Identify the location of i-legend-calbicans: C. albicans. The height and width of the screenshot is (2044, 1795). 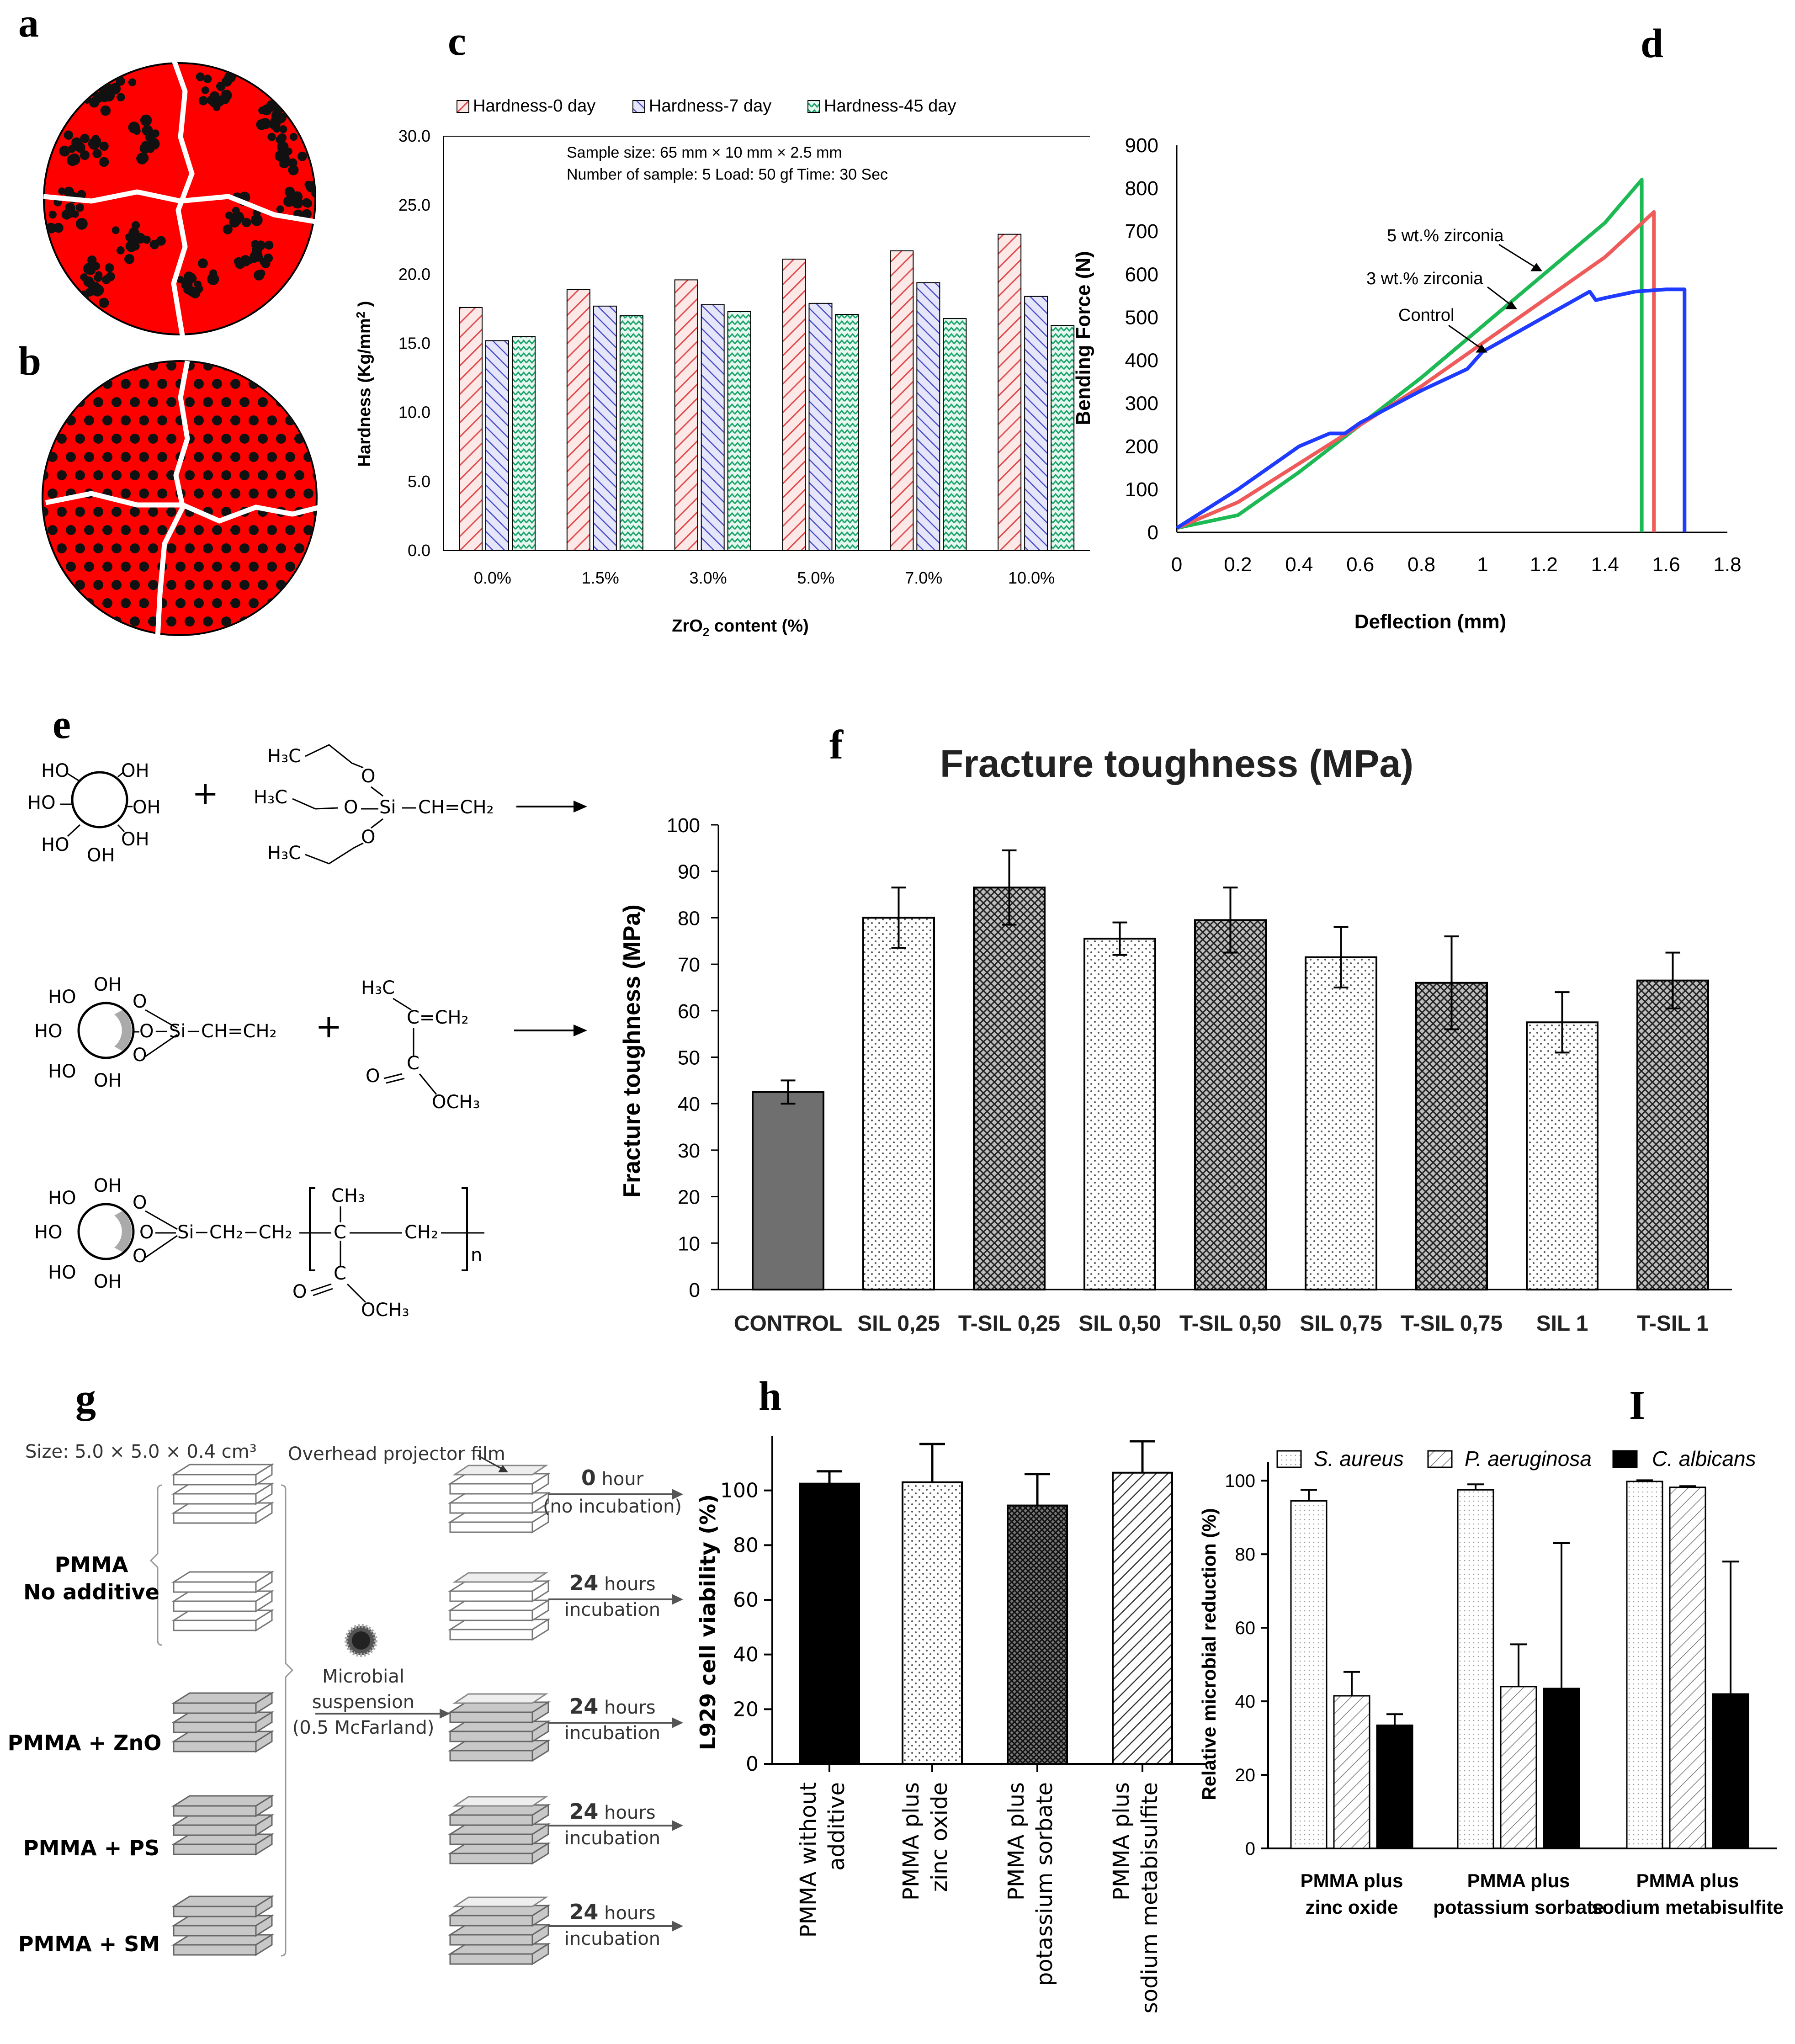
(1704, 1459).